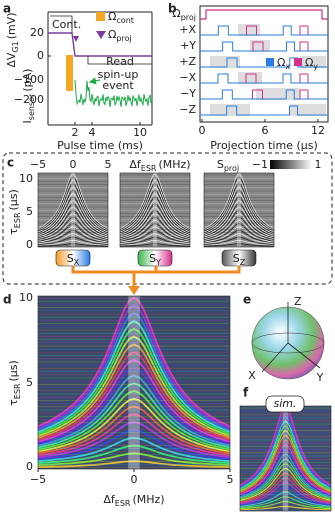  What do you see at coordinates (12, 39) in the screenshot?
I see `y-axis-label: ΔVG1 (mV)` at bounding box center [12, 39].